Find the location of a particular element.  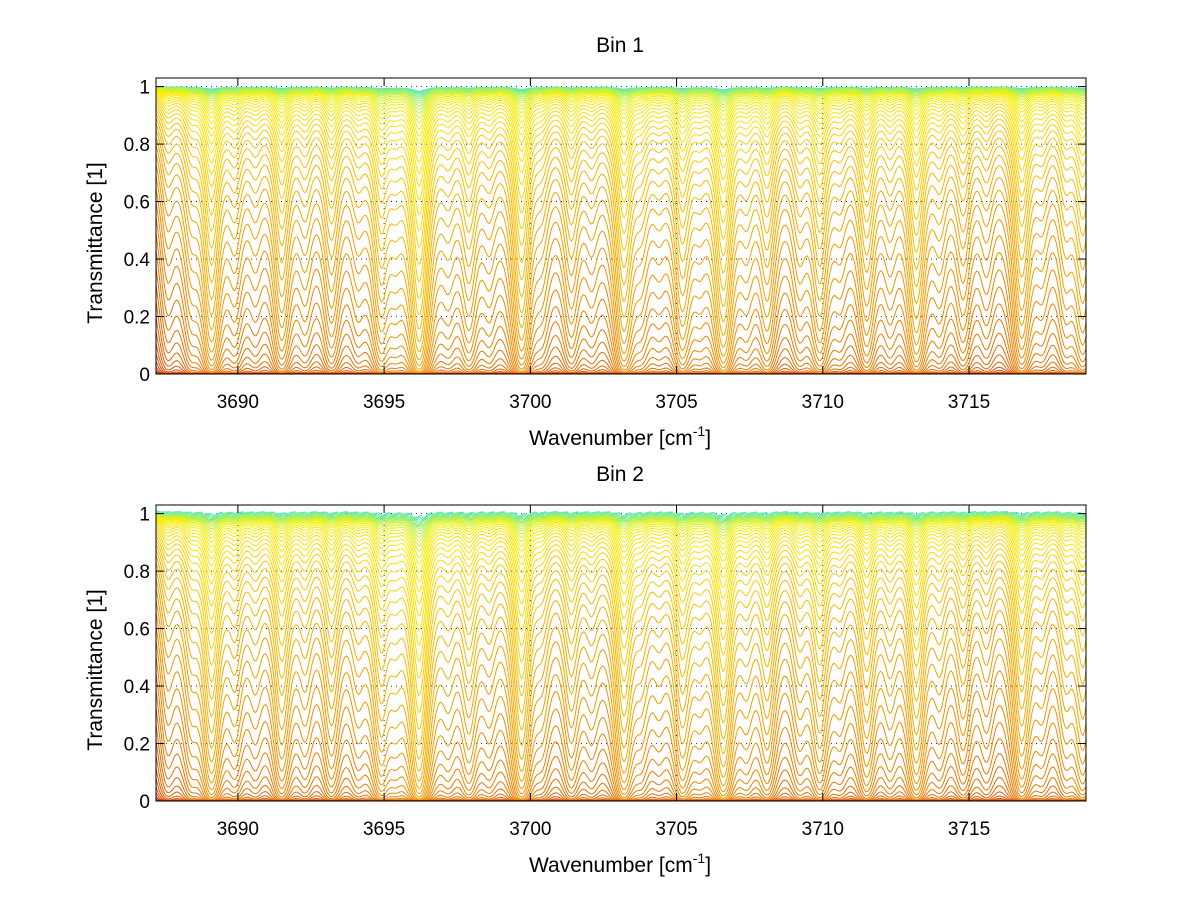

chart-title: Bin 2 is located at coordinates (620, 474).